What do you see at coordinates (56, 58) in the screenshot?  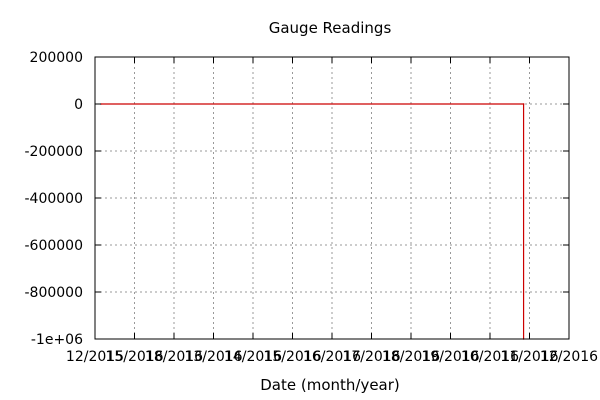 I see `y-tick-label: 200000` at bounding box center [56, 58].